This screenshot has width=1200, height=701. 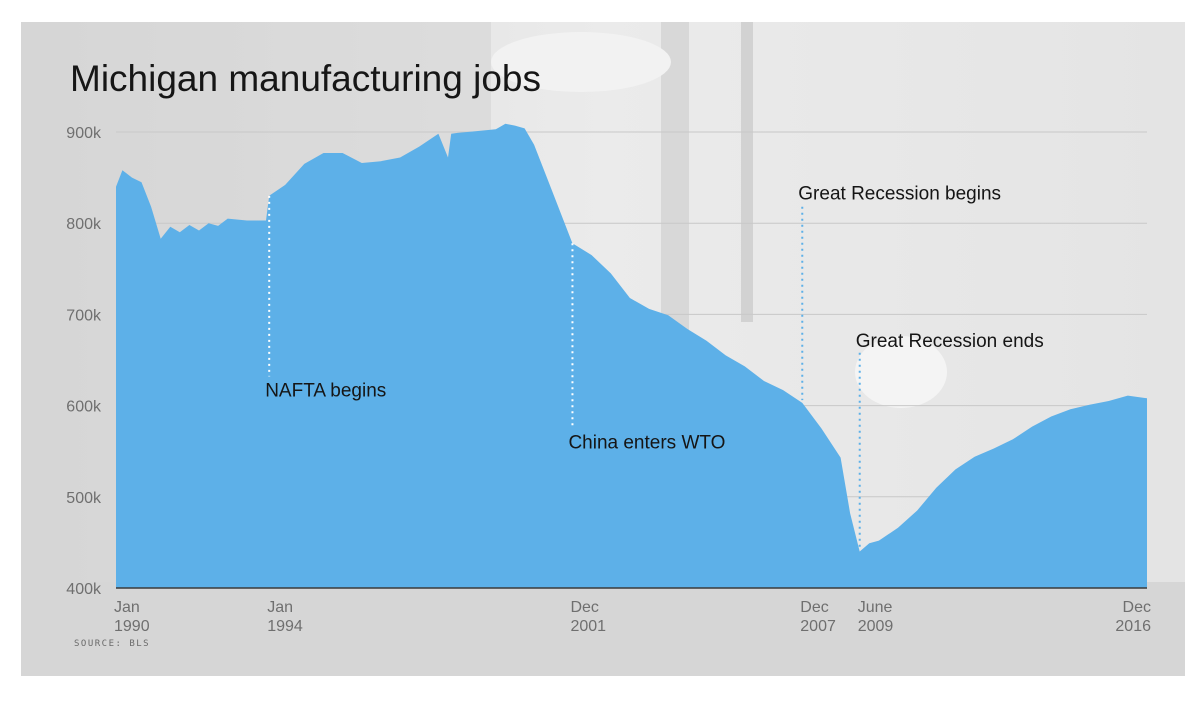 What do you see at coordinates (818, 626) in the screenshot?
I see `x-tick-label: 2007` at bounding box center [818, 626].